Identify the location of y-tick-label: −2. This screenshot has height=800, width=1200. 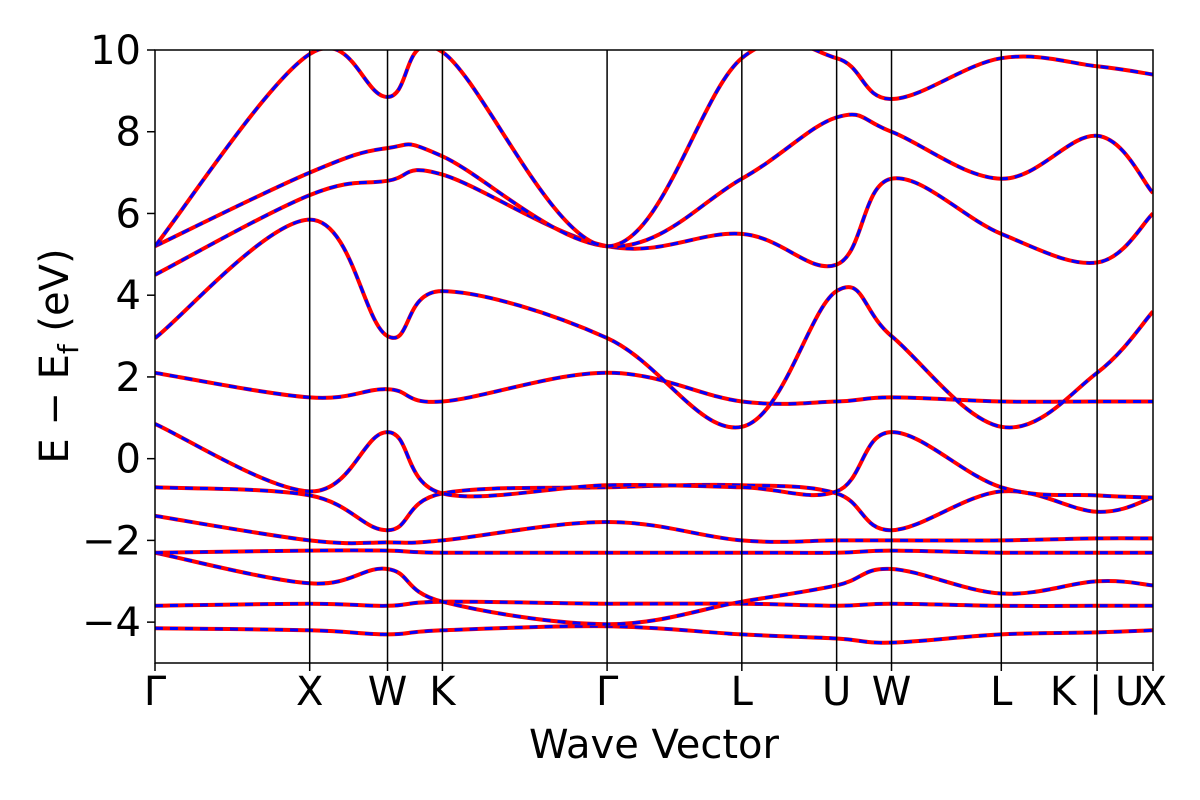
(111, 541).